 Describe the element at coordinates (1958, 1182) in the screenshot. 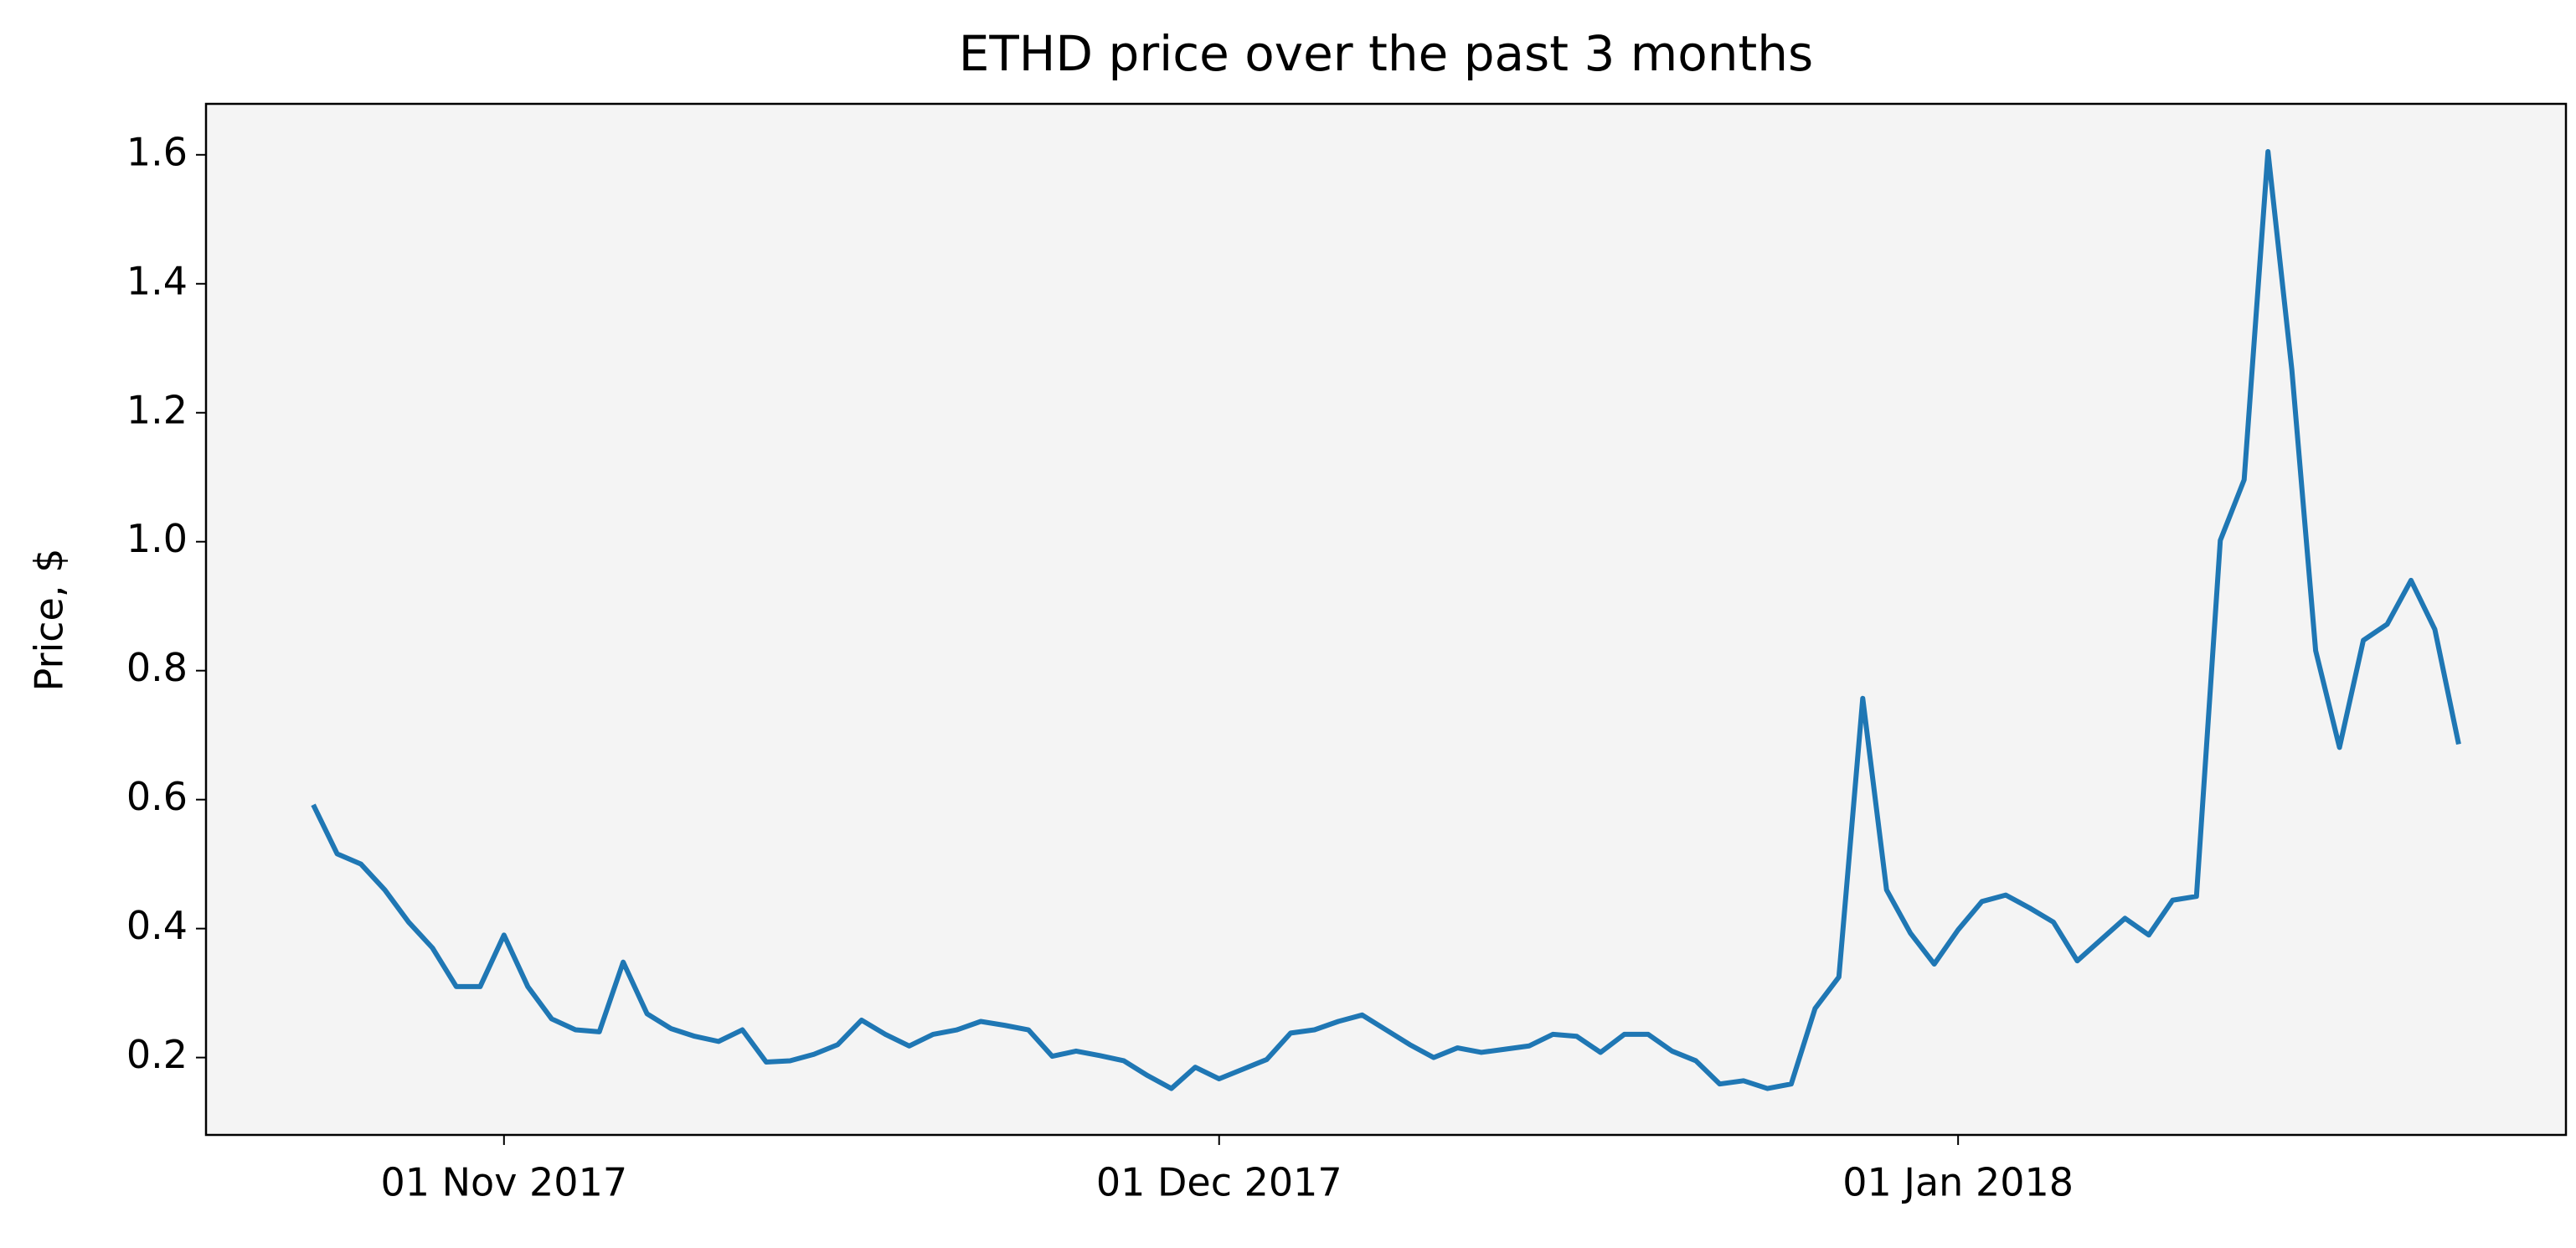

I see `x-tick-label: 01 Jan 2018` at that location.